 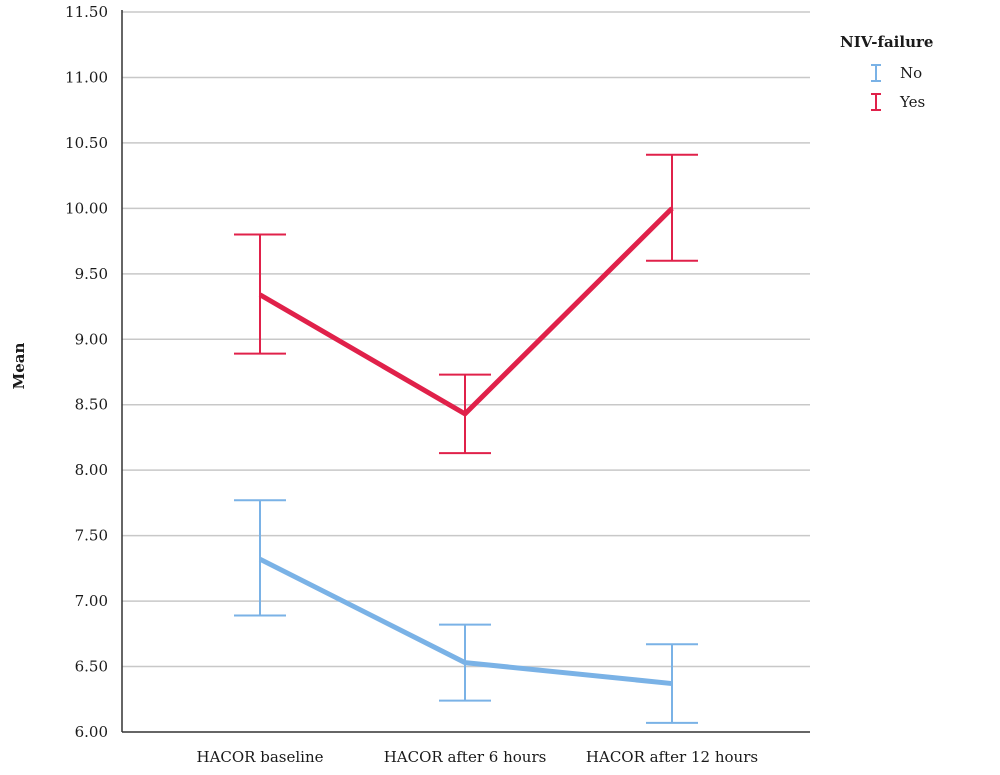 I want to click on legend-label: No, so click(x=911, y=73).